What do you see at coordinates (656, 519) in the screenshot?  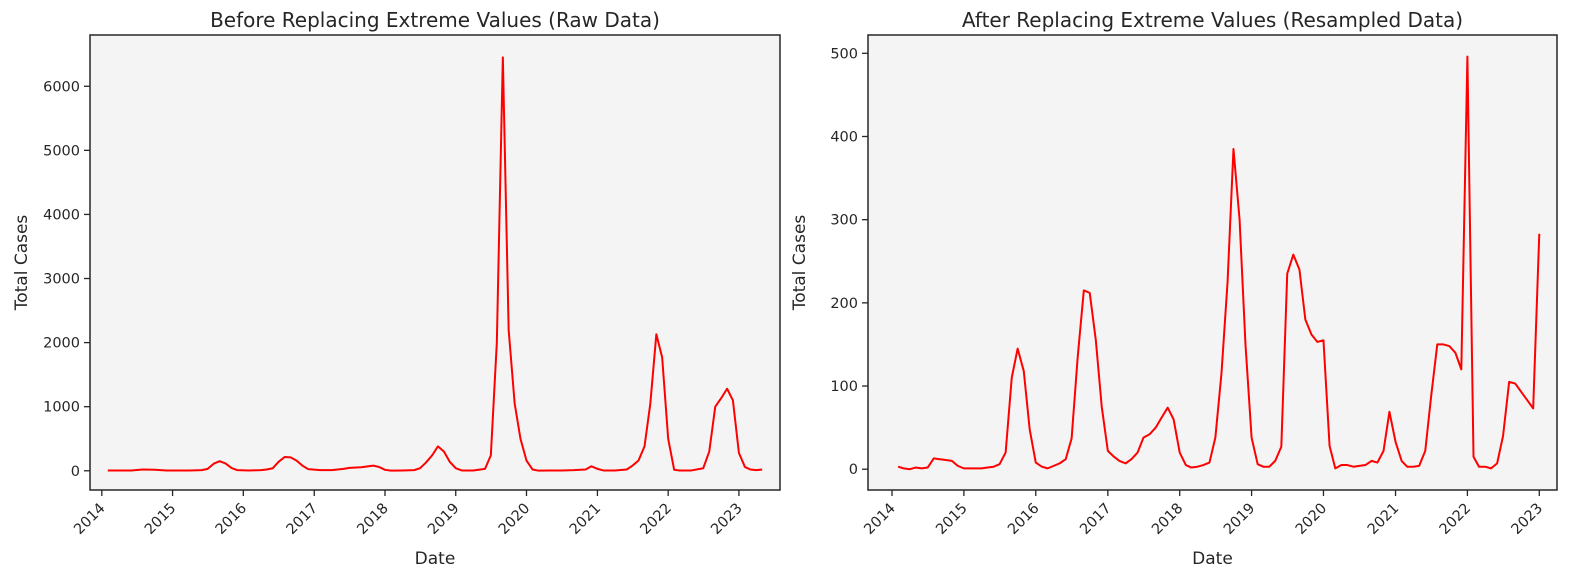 I see `chart-1-x-tick-label: 2022` at bounding box center [656, 519].